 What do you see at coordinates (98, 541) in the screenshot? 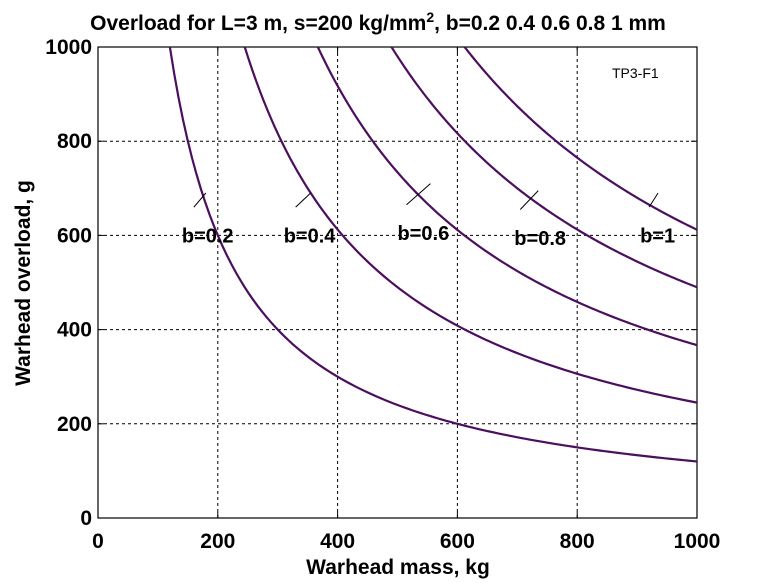
I see `x-tick-label: 0` at bounding box center [98, 541].